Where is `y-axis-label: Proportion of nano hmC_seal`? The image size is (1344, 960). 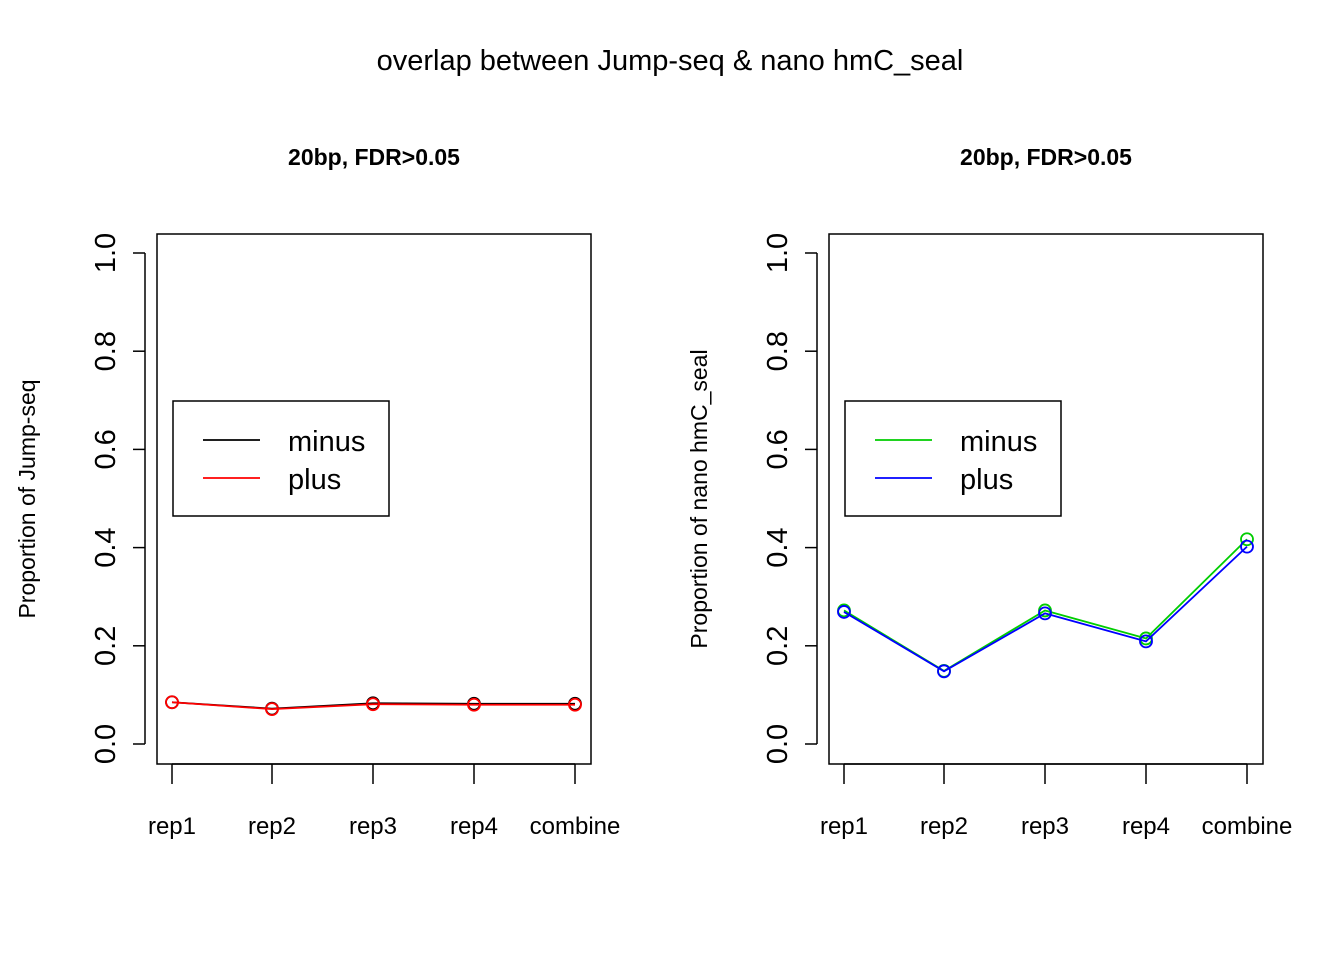 y-axis-label: Proportion of nano hmC_seal is located at coordinates (699, 498).